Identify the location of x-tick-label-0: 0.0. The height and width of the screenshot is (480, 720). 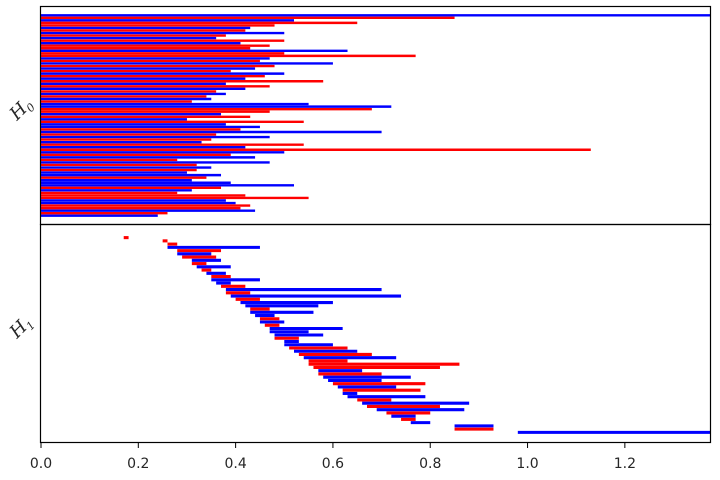
(41, 464).